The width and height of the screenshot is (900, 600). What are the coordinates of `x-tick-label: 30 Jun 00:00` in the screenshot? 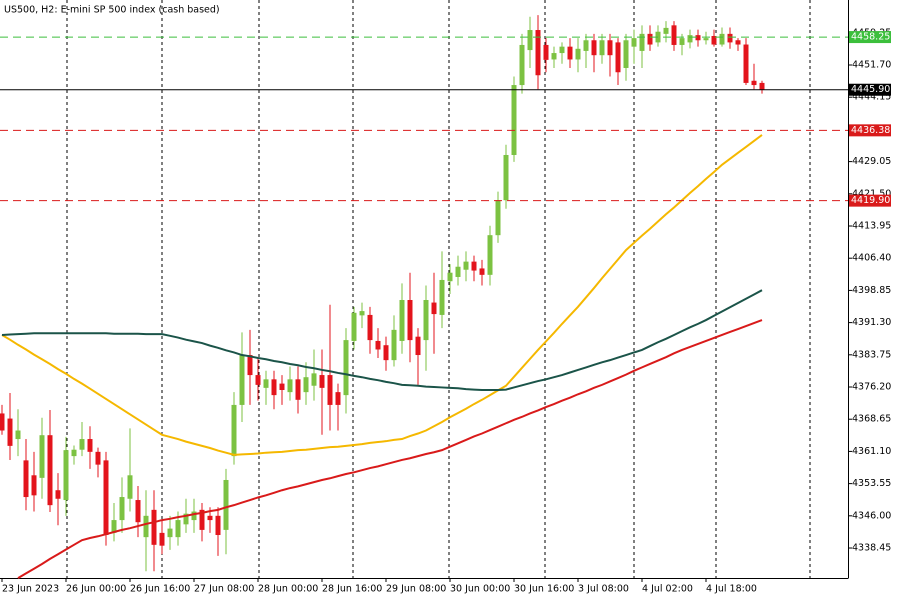 It's located at (480, 589).